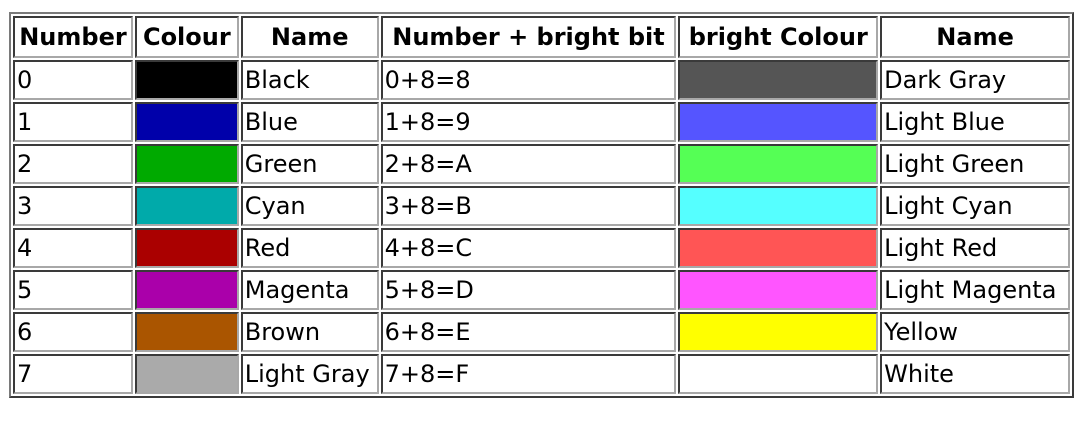  I want to click on cell-number: 7, so click(73, 374).